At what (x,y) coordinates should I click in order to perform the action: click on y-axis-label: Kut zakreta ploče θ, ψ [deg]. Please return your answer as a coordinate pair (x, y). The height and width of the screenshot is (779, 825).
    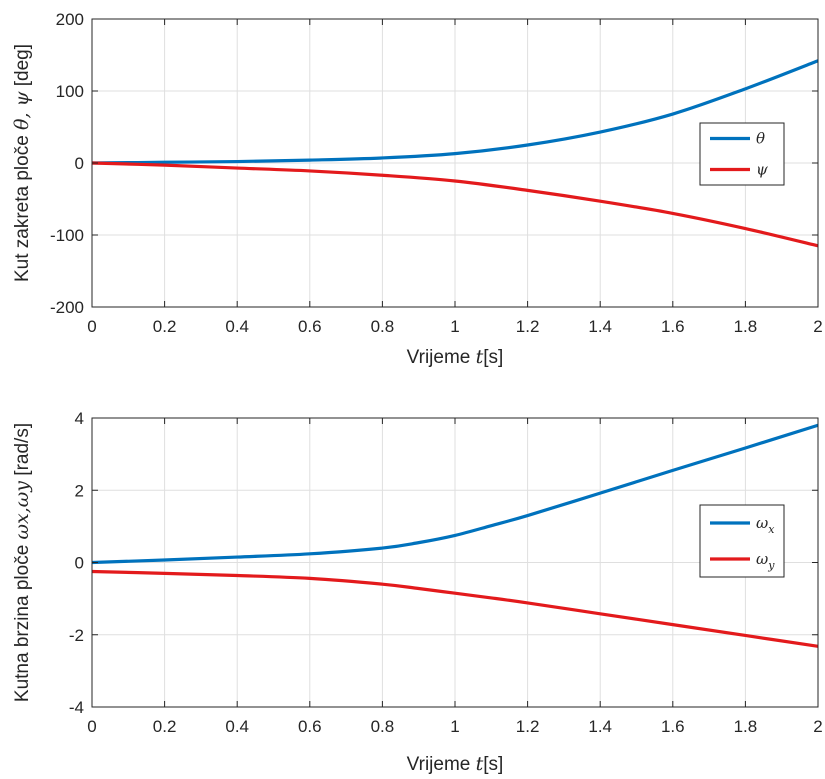
    Looking at the image, I should click on (22, 163).